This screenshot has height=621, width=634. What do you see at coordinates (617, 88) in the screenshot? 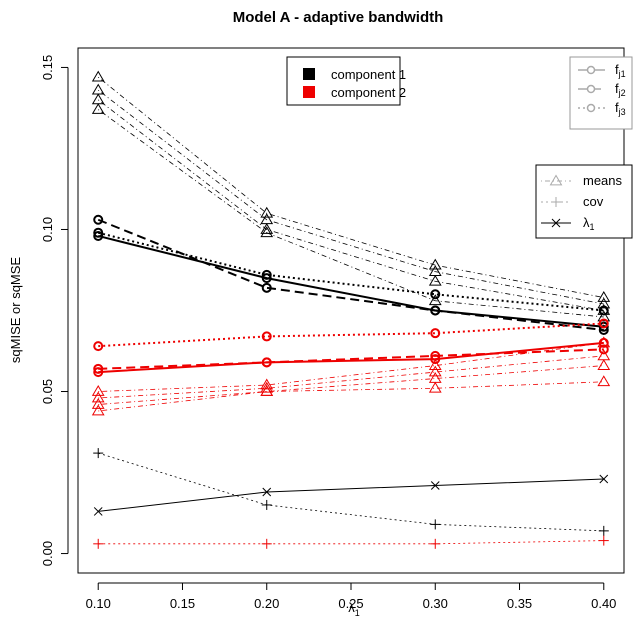
I see `legend-label-fj2-base: f` at bounding box center [617, 88].